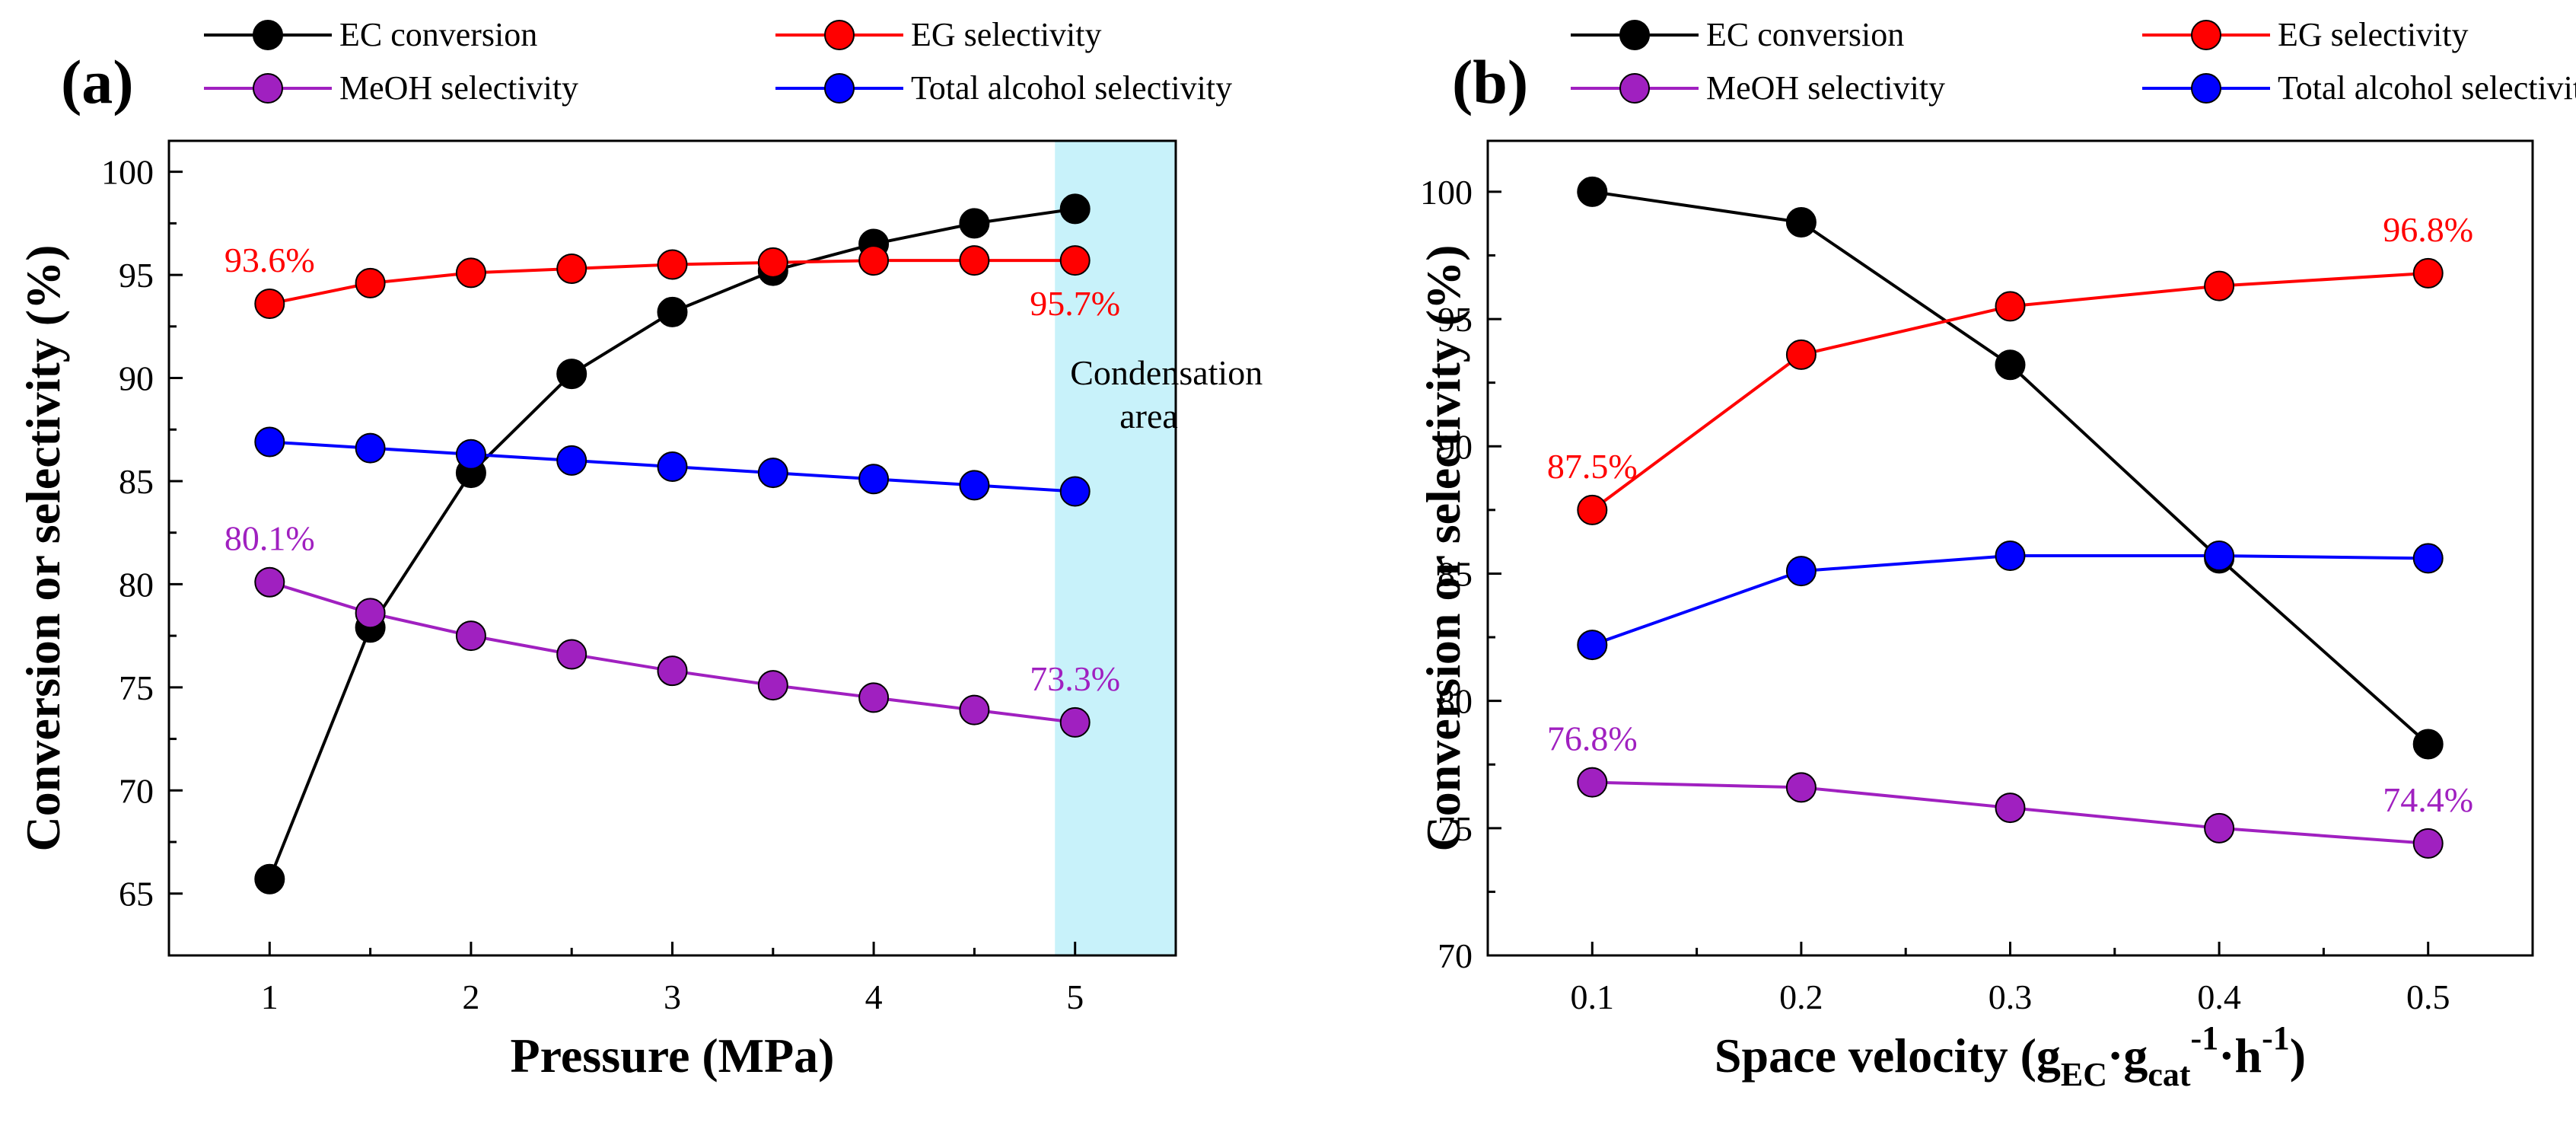 The width and height of the screenshot is (2576, 1129). Describe the element at coordinates (1075, 303) in the screenshot. I see `data-label: 95.7%` at that location.